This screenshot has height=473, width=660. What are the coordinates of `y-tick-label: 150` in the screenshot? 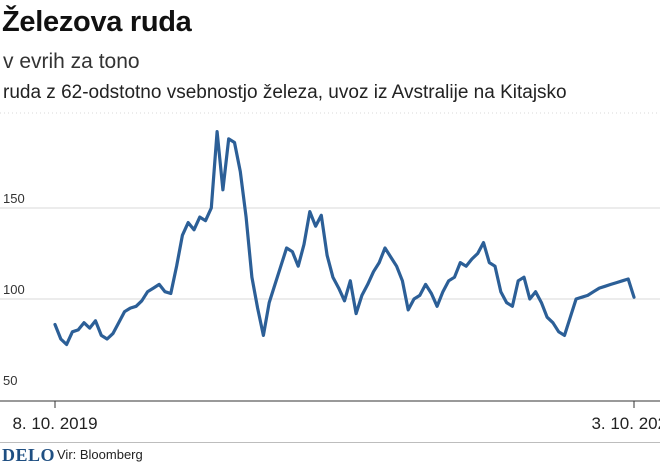 It's located at (14, 198).